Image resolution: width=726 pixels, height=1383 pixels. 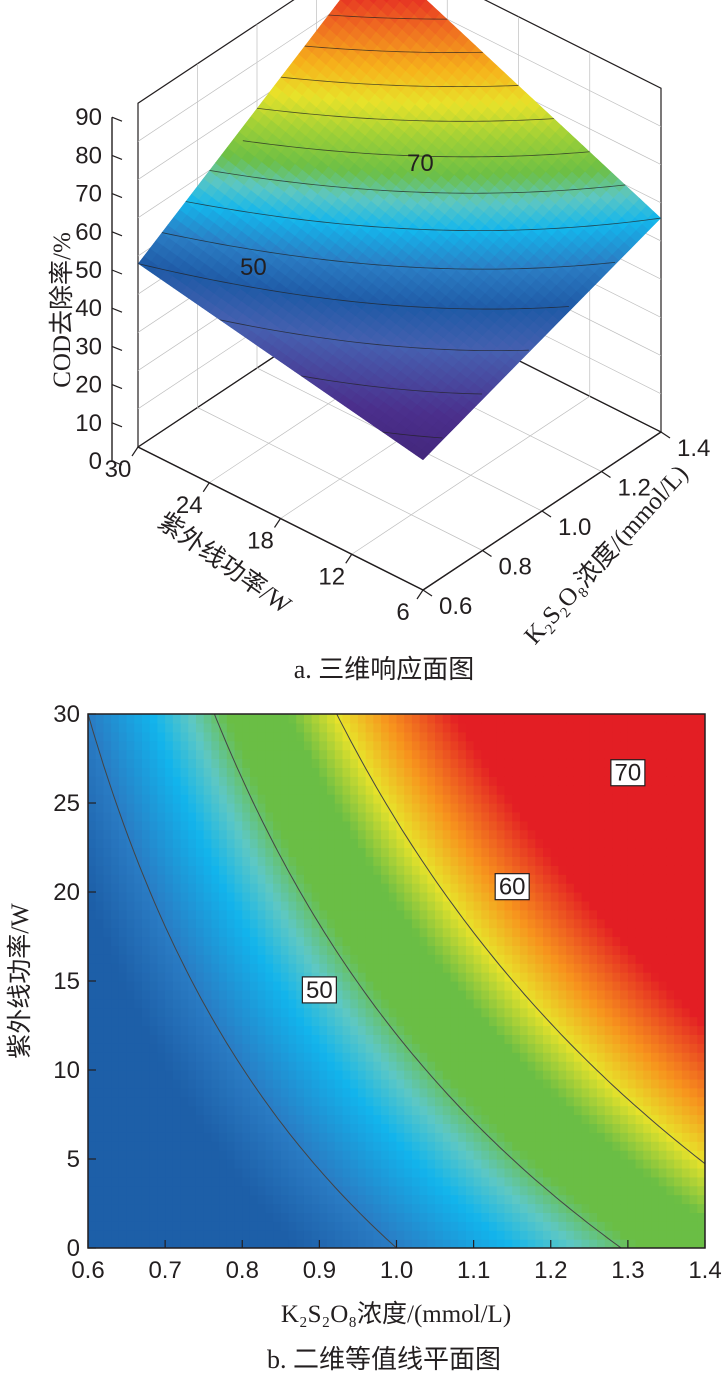 I want to click on surface-z-tick-label: 0, so click(x=95, y=461).